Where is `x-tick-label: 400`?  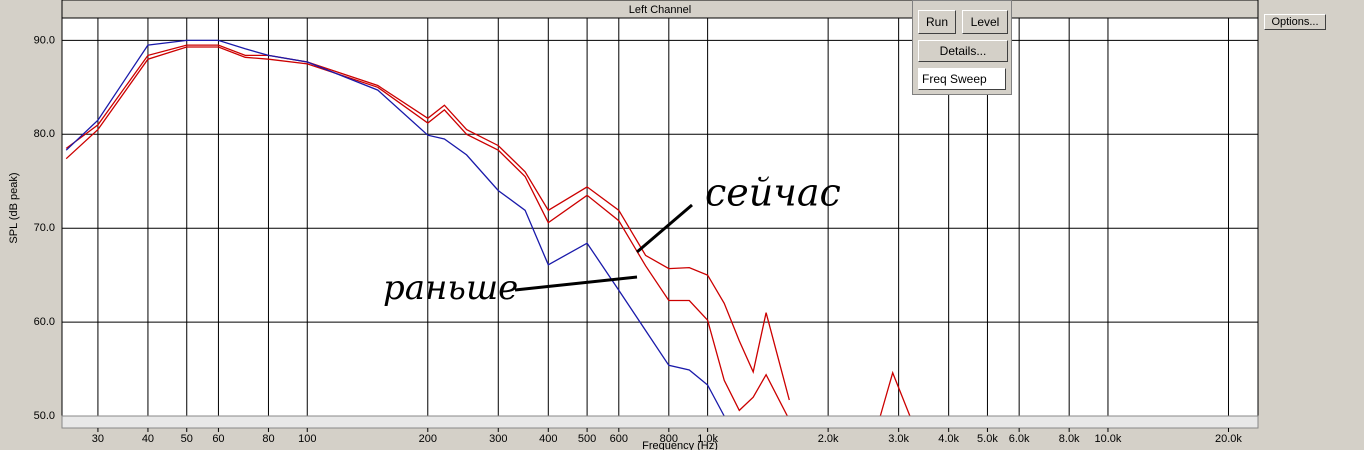 x-tick-label: 400 is located at coordinates (548, 439).